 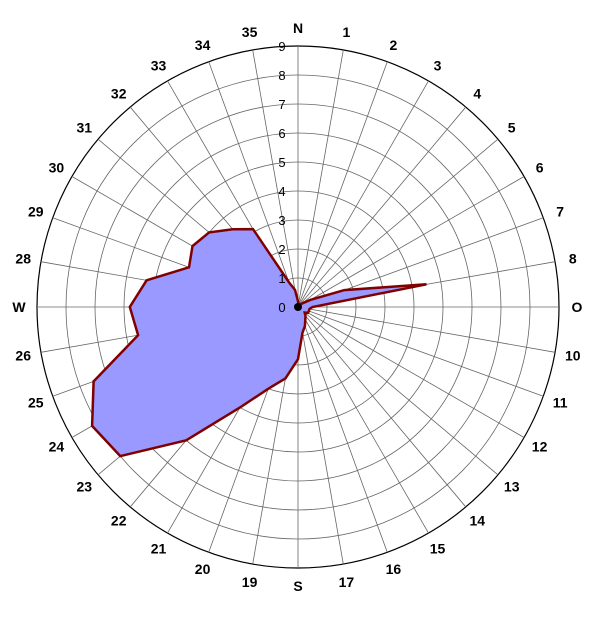 I want to click on direction-label-32: 32, so click(x=119, y=93).